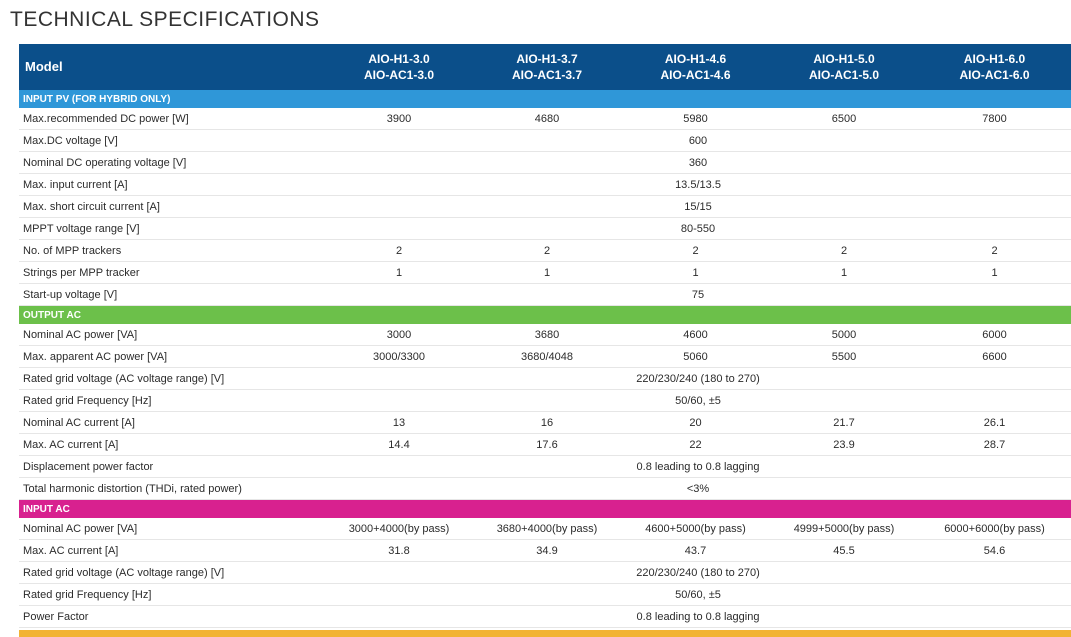  Describe the element at coordinates (172, 119) in the screenshot. I see `spec-label: Max.recommended DC power [W]` at that location.